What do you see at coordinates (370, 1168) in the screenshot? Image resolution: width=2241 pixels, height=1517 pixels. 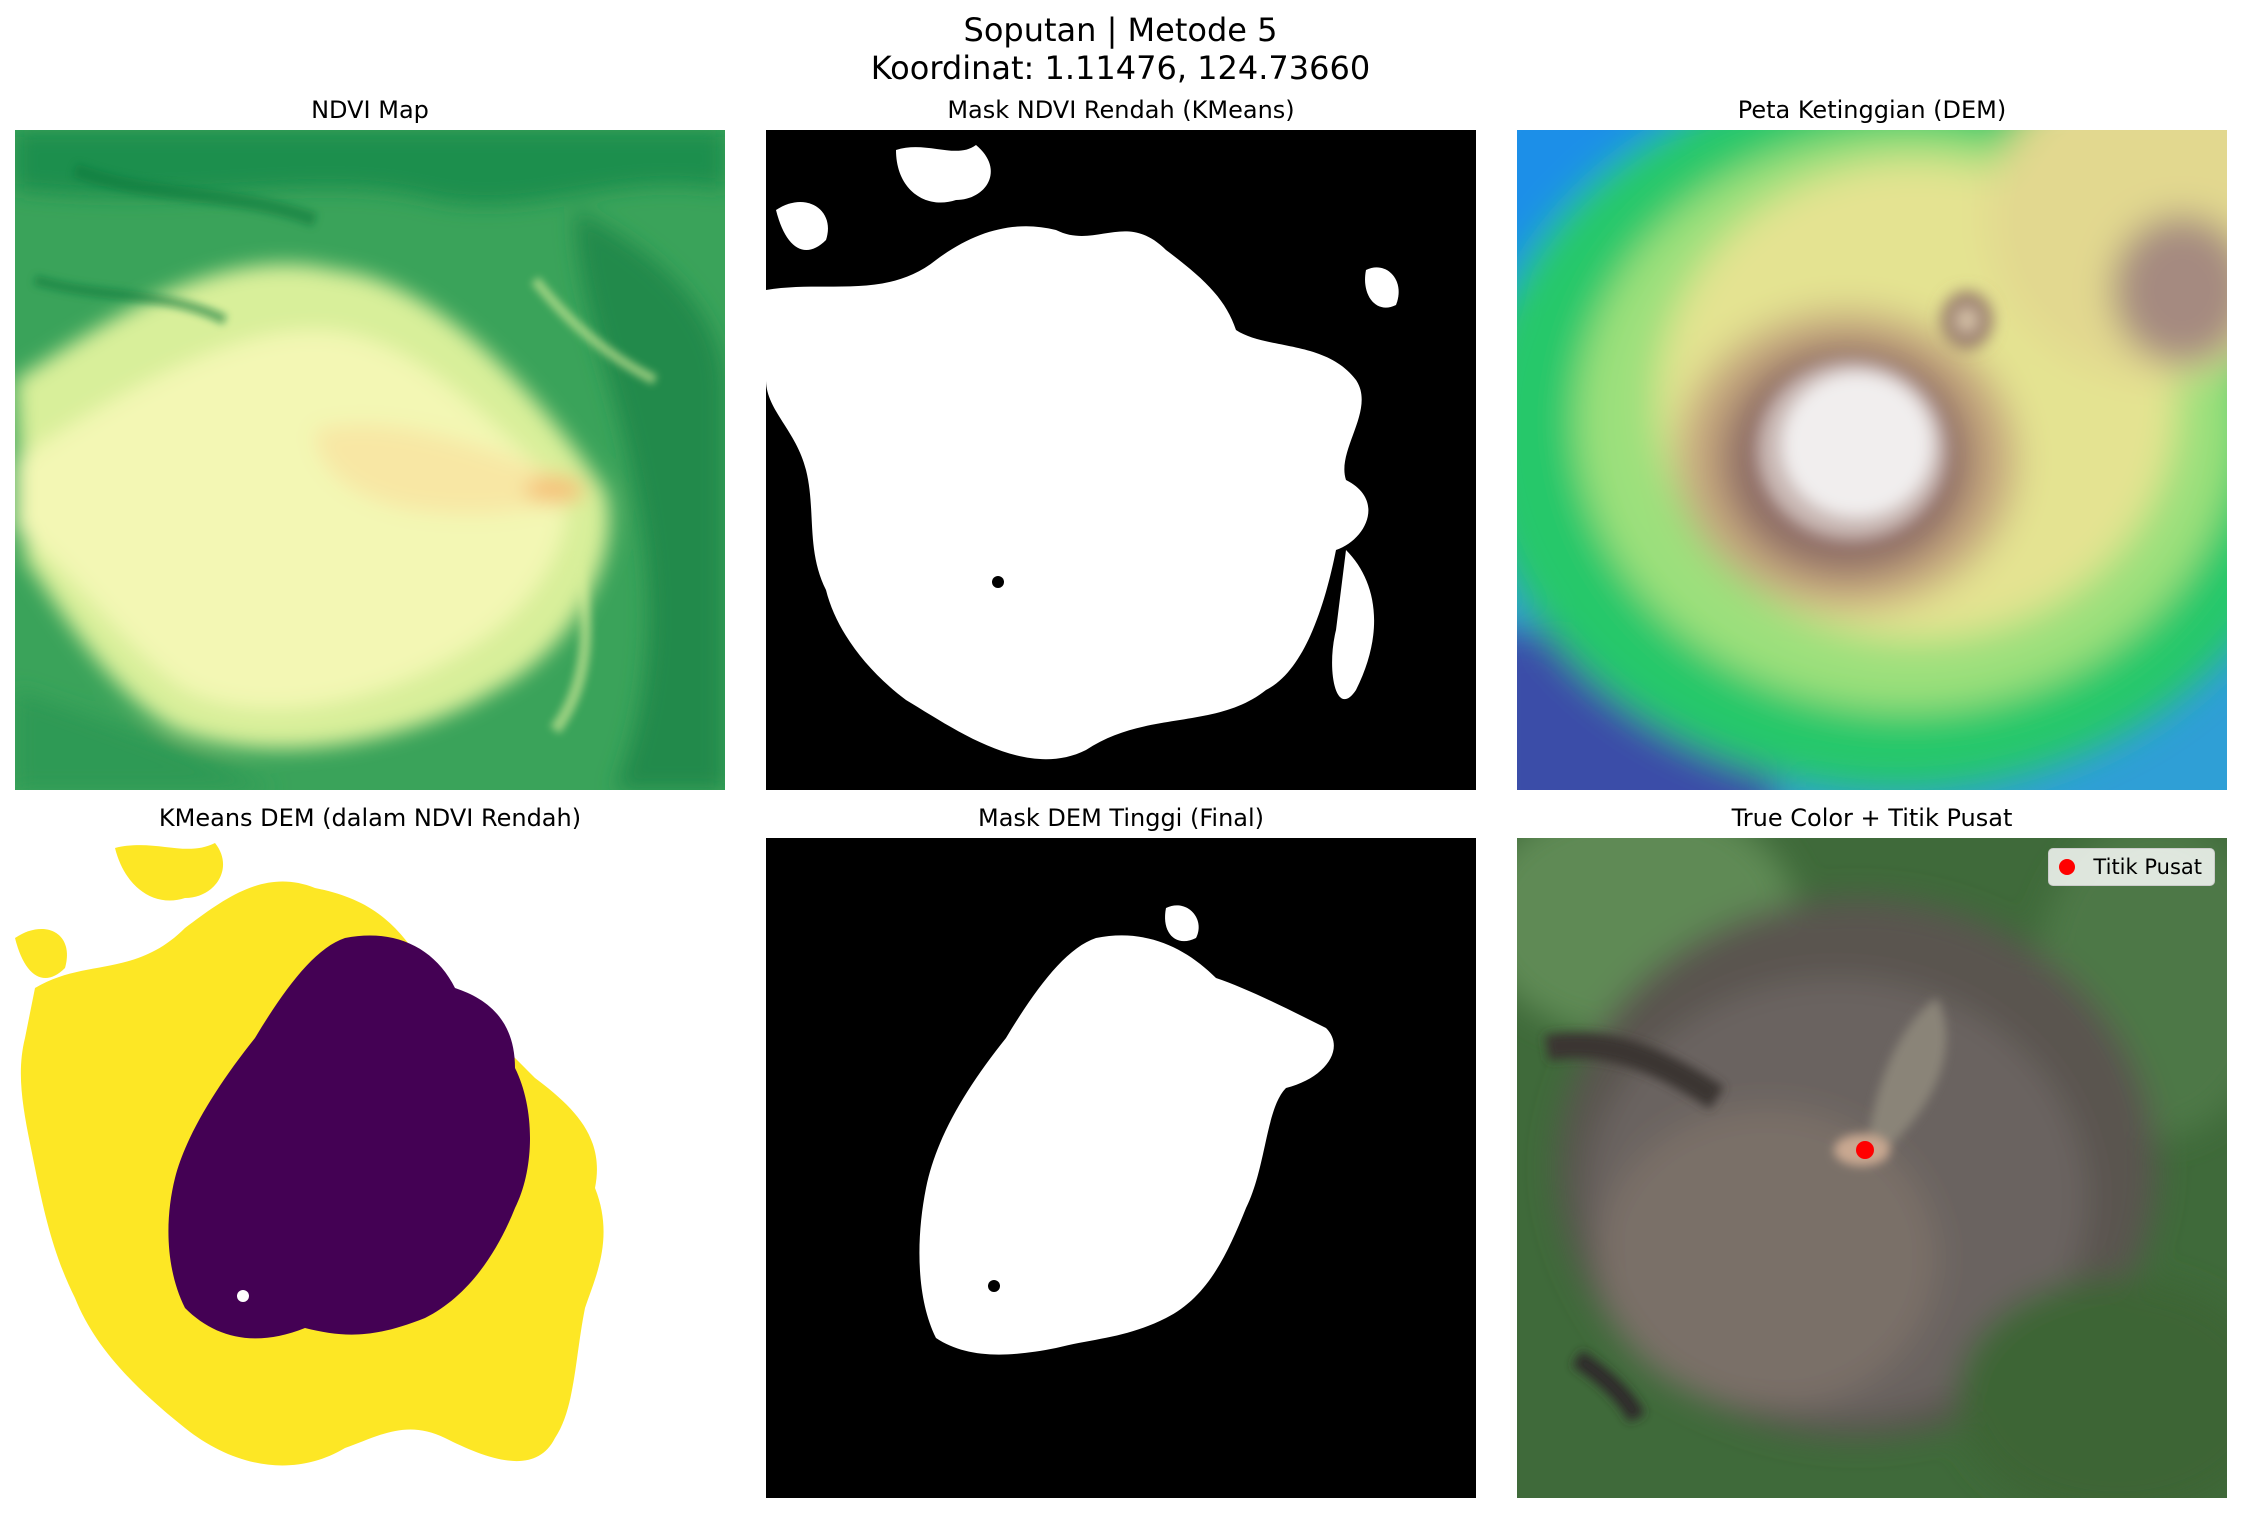 I see `kmeans-dem-image` at bounding box center [370, 1168].